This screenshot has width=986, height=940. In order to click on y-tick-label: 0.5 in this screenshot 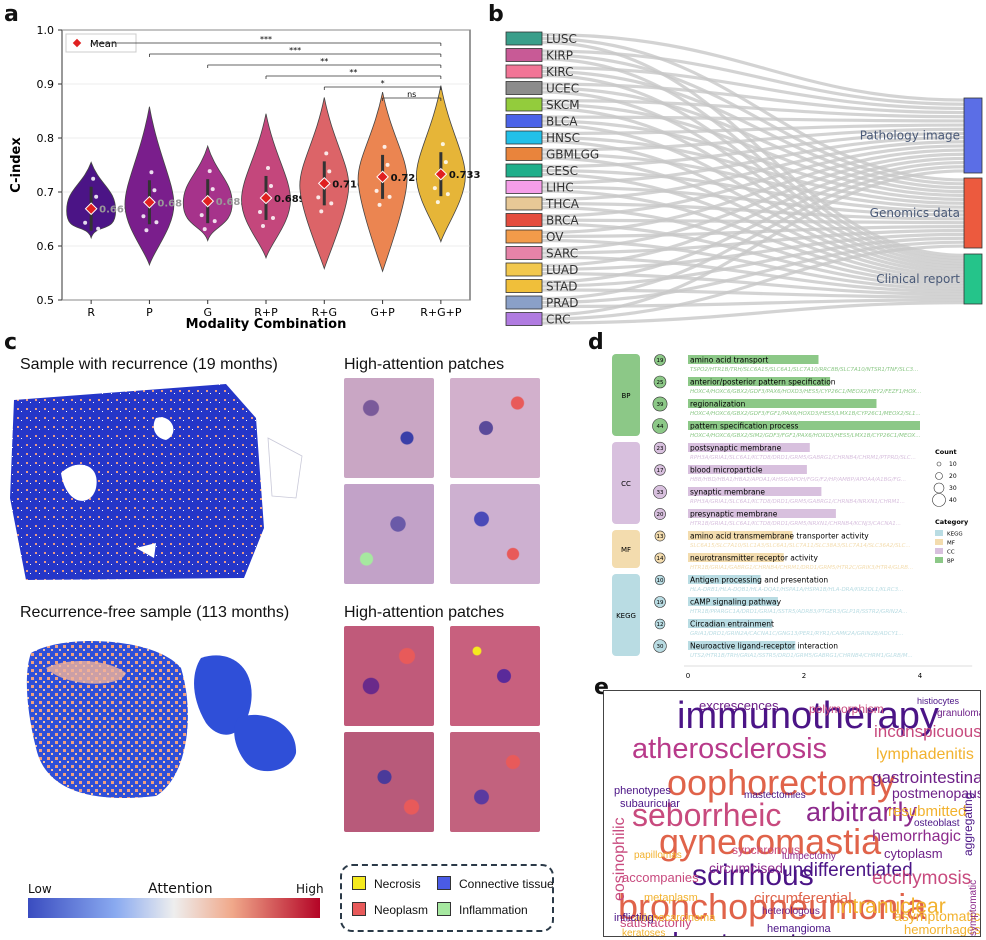, I will do `click(46, 300)`.